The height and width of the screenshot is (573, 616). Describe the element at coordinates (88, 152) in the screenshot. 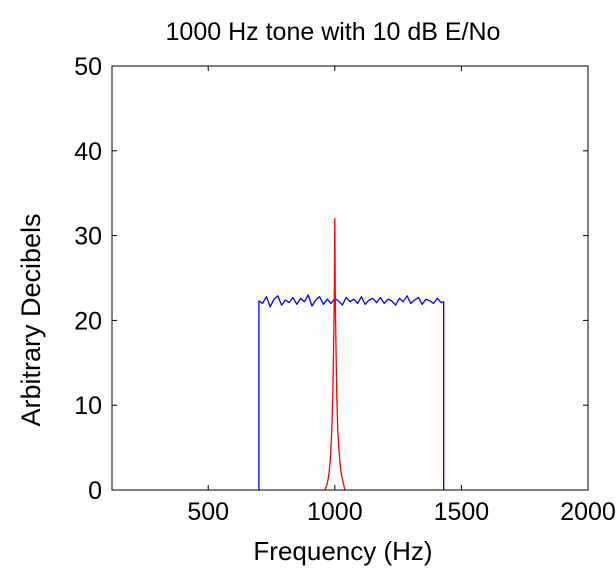

I see `y-tick-label: 40` at that location.